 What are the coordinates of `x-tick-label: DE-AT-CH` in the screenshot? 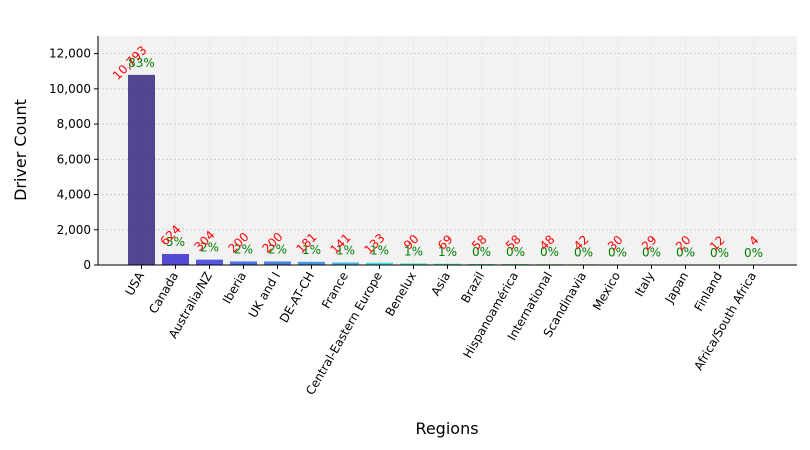 It's located at (297, 298).